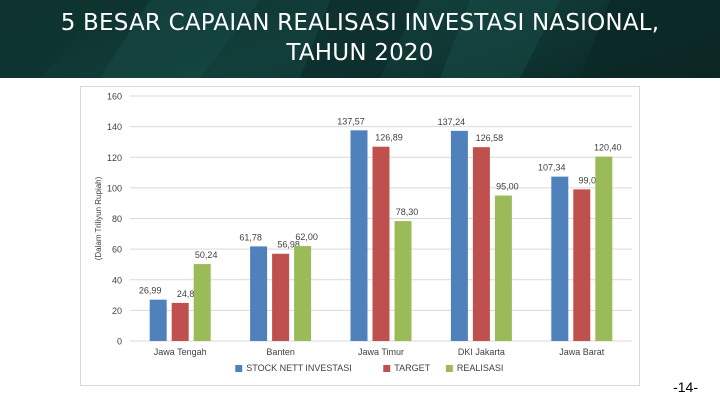  What do you see at coordinates (299, 368) in the screenshot?
I see `legend-label: STOCK NETT INVESTASI` at bounding box center [299, 368].